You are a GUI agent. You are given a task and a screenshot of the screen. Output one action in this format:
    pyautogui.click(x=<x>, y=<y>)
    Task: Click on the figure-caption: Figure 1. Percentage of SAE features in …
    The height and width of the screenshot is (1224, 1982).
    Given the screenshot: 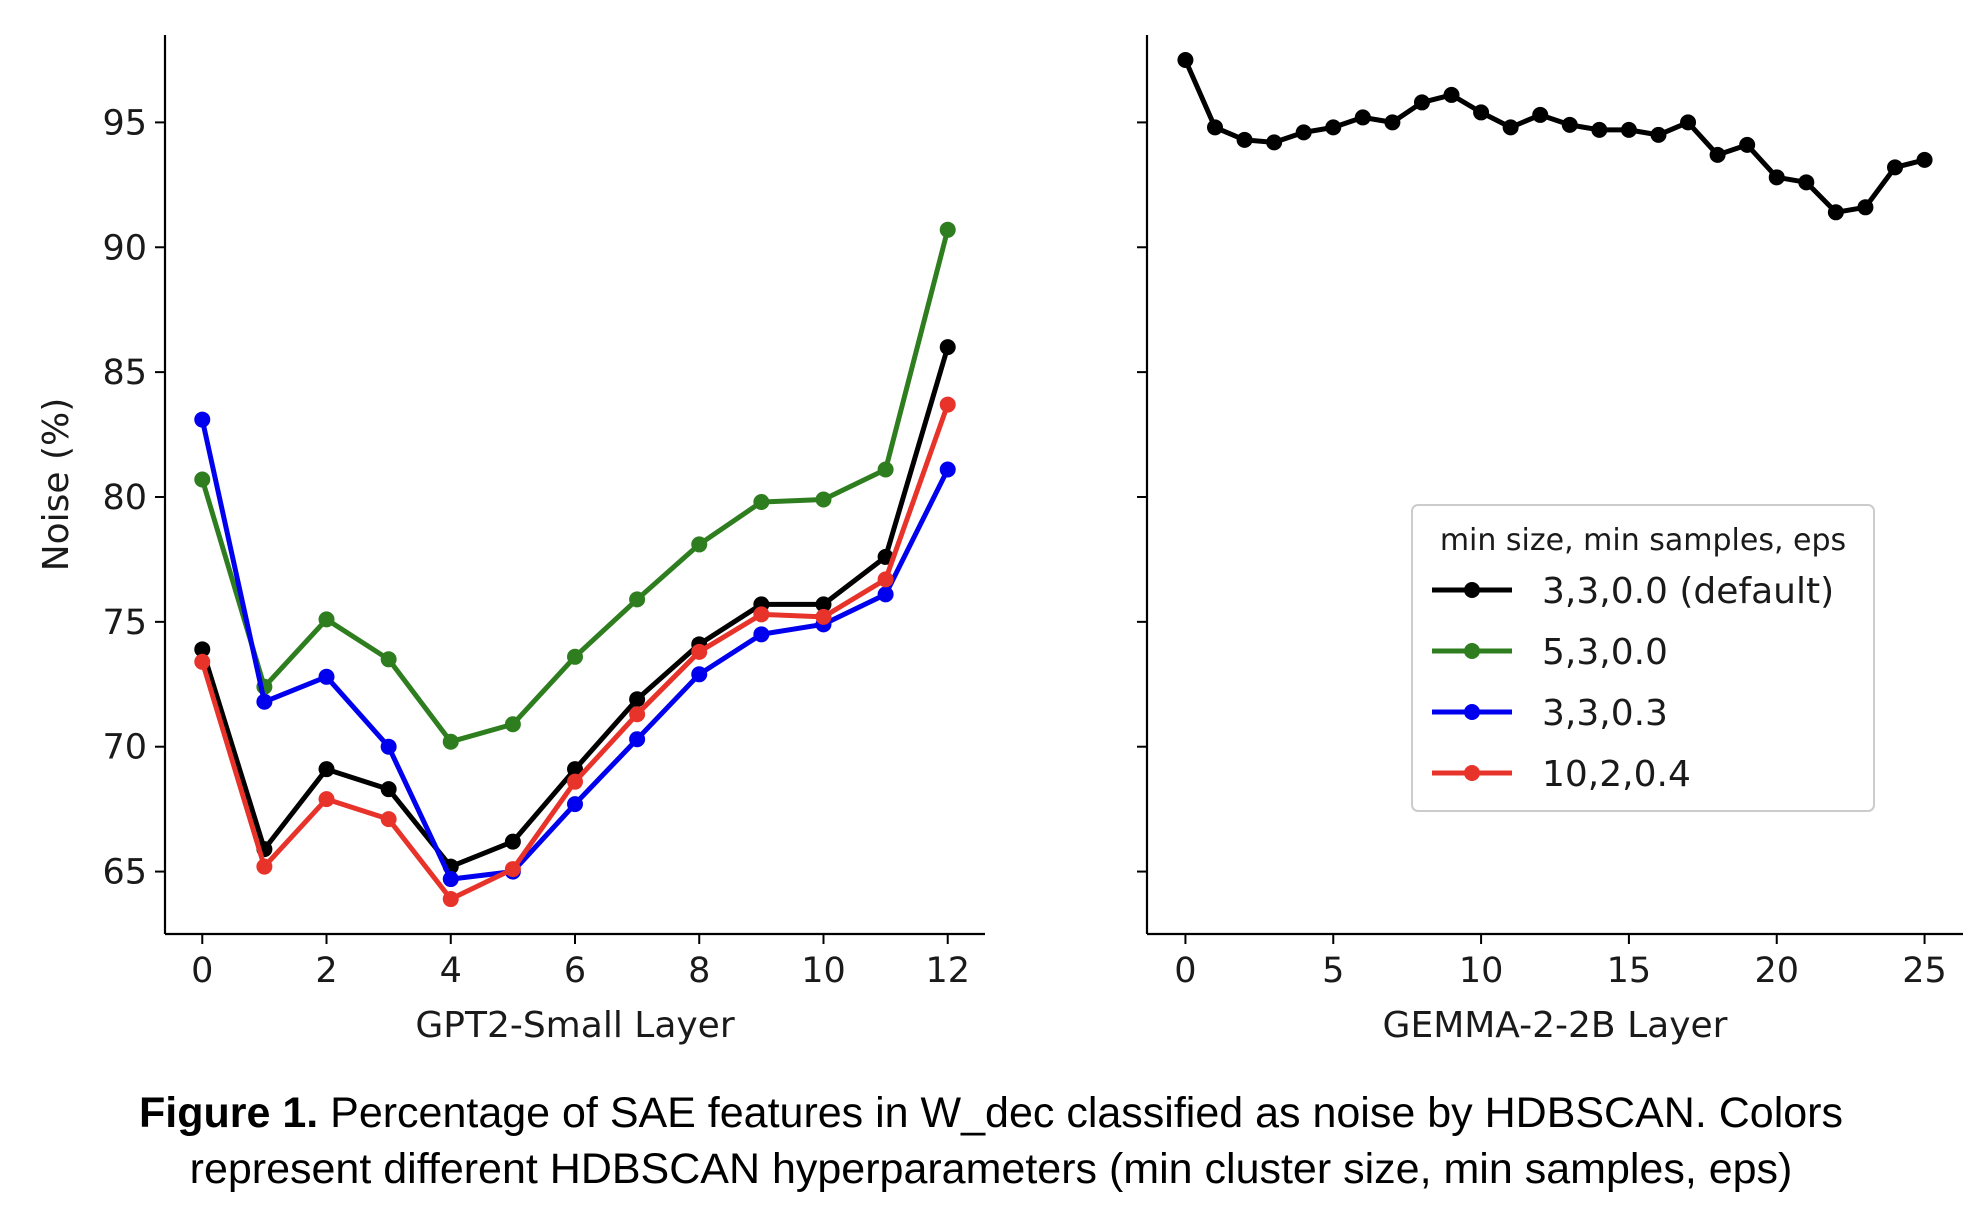 What is the action you would take?
    pyautogui.click(x=991, y=1141)
    